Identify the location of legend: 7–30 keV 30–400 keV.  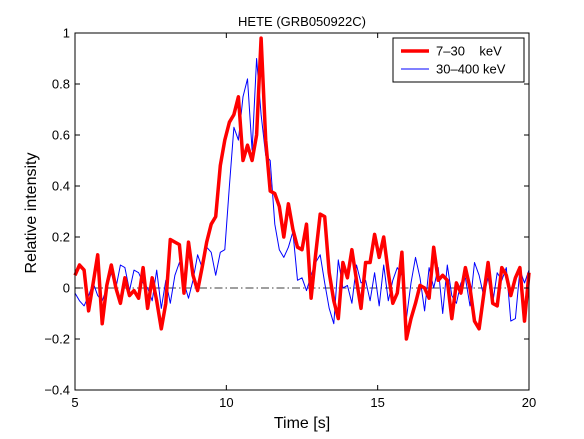
(458, 60).